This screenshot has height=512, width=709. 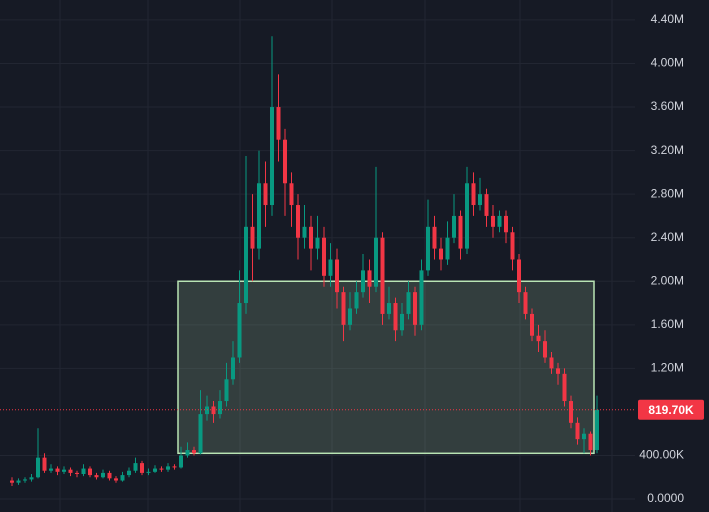 What do you see at coordinates (667, 150) in the screenshot?
I see `y-tick-label: 3.20M` at bounding box center [667, 150].